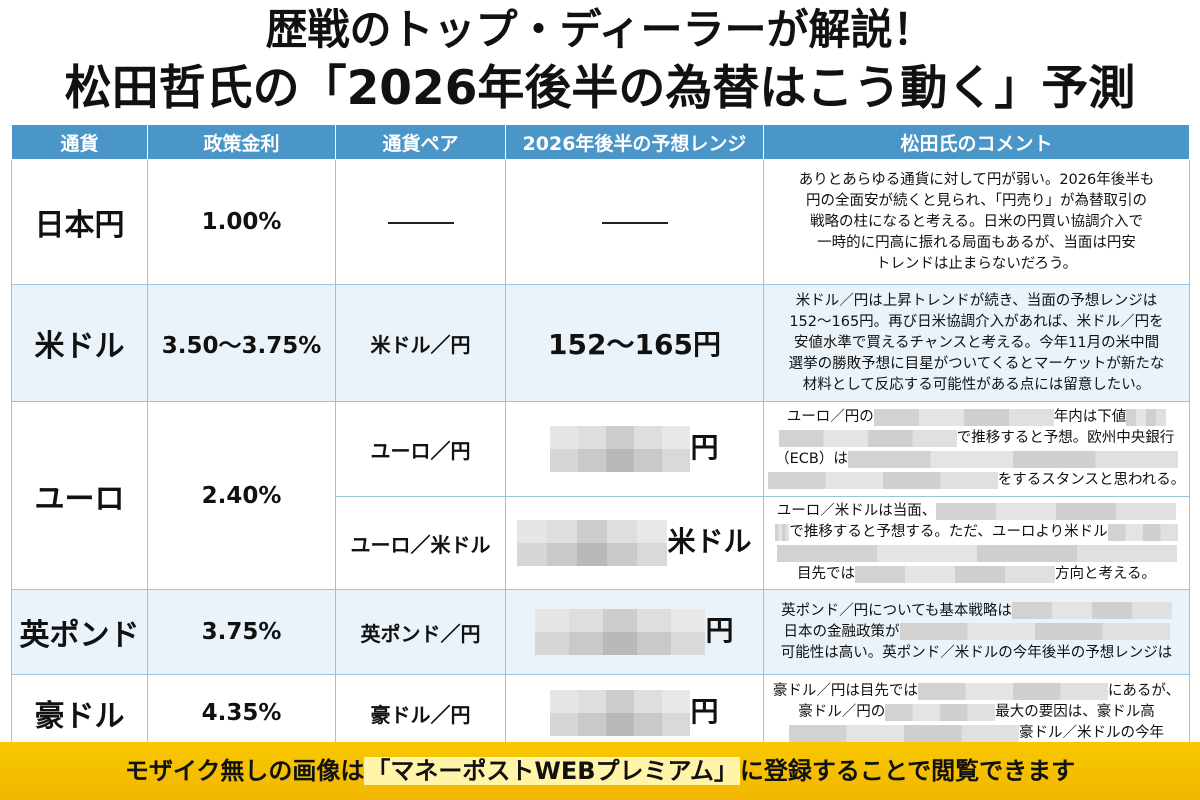 Image resolution: width=1200 pixels, height=800 pixels. I want to click on banner-prefix: モザイク無しの画像は, so click(244, 771).